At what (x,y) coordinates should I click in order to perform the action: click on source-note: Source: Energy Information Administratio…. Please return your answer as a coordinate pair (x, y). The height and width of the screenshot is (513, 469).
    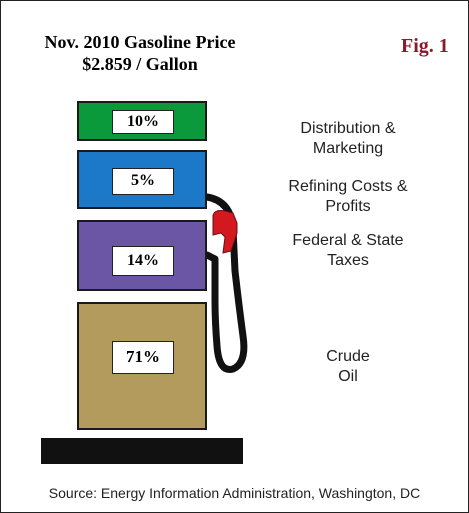
    Looking at the image, I should click on (234, 493).